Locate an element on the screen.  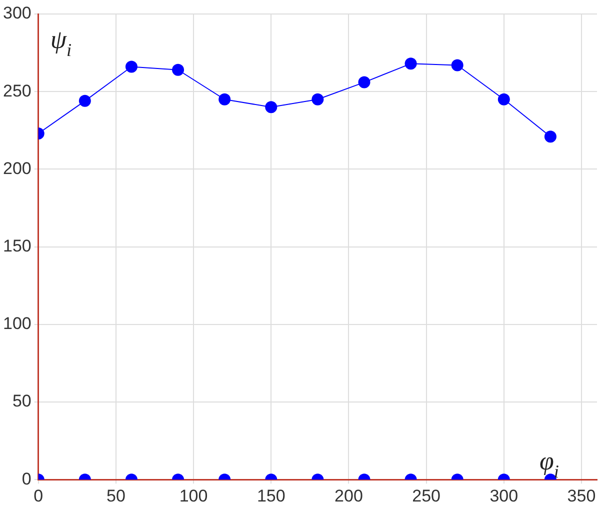
x-tick-label: 0 is located at coordinates (39, 496).